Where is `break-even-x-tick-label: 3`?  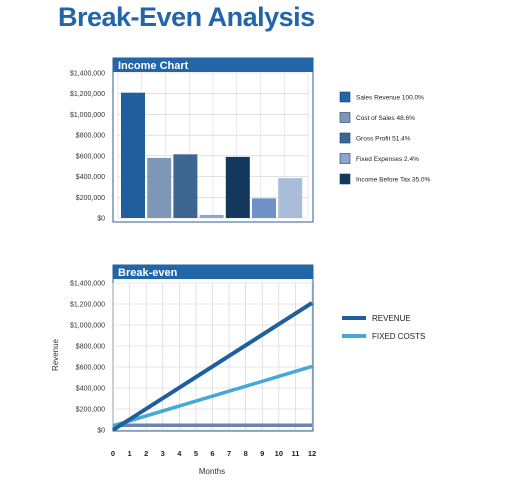 break-even-x-tick-label: 3 is located at coordinates (163, 453).